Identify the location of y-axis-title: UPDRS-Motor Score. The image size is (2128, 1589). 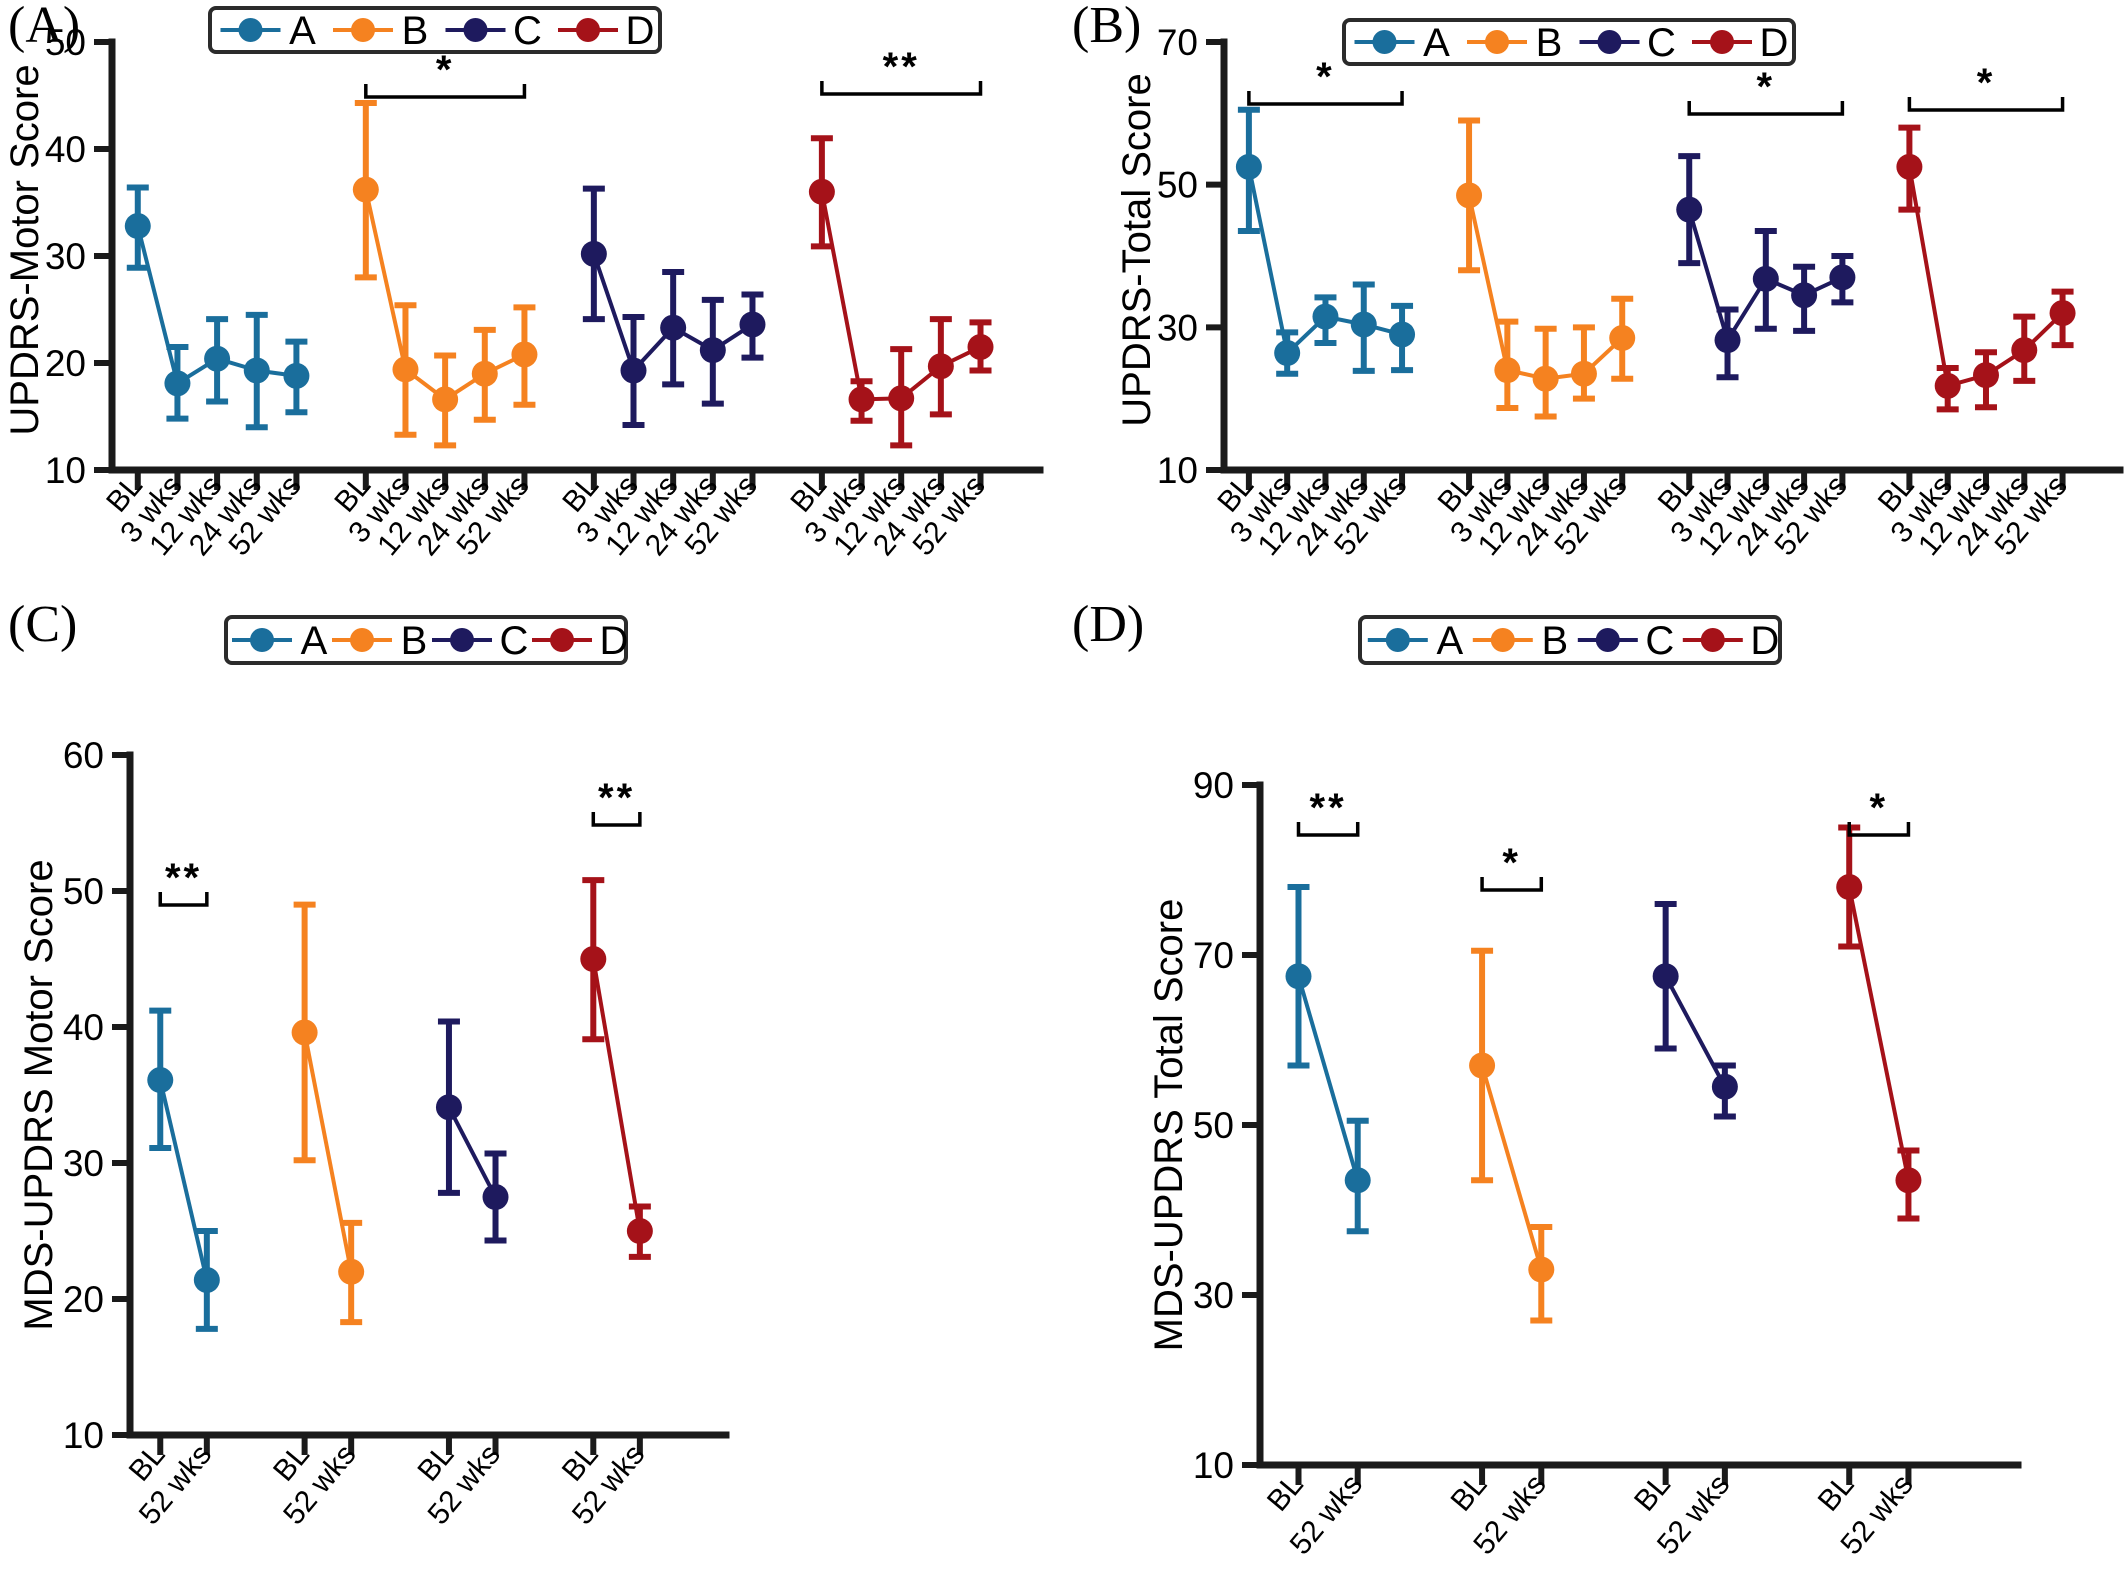
(25, 249).